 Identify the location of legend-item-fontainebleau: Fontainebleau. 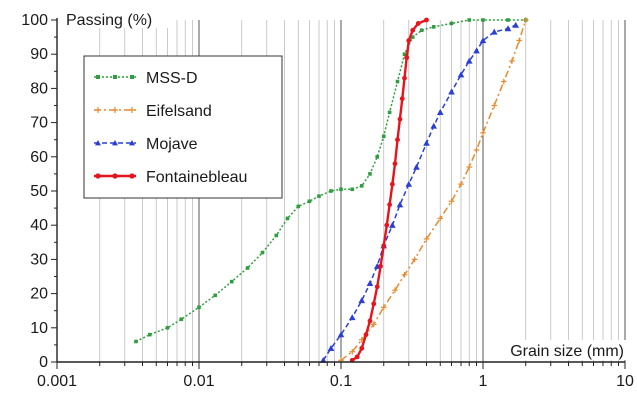
(170, 177).